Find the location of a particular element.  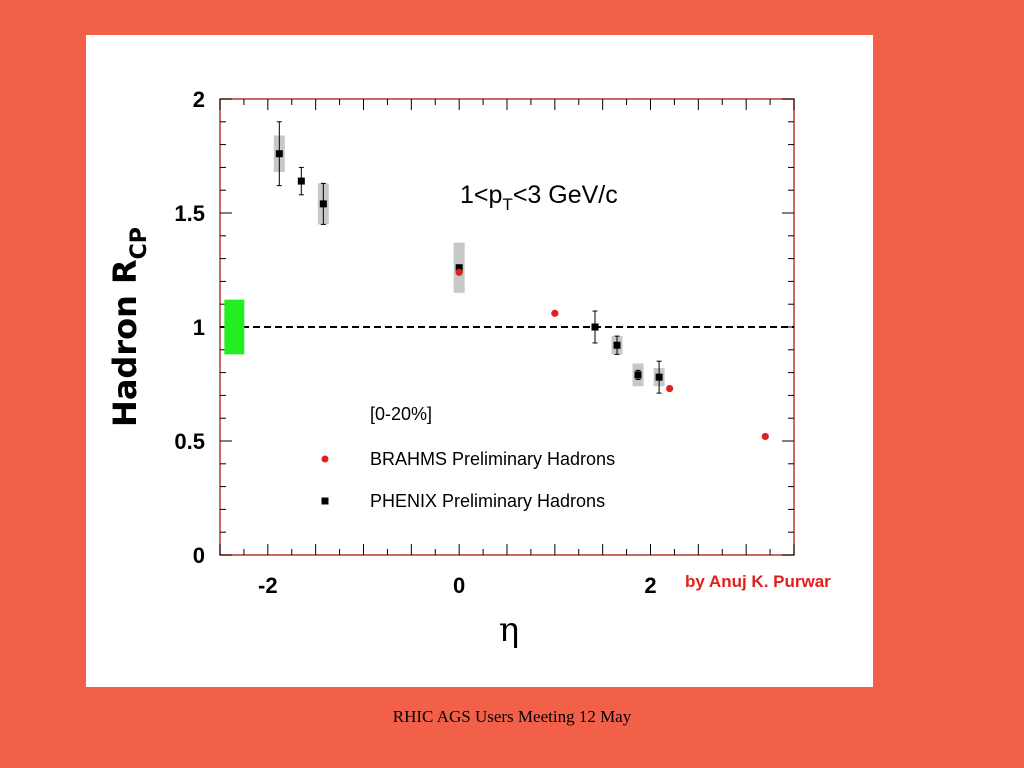

x-tick-label: -2 is located at coordinates (268, 585).